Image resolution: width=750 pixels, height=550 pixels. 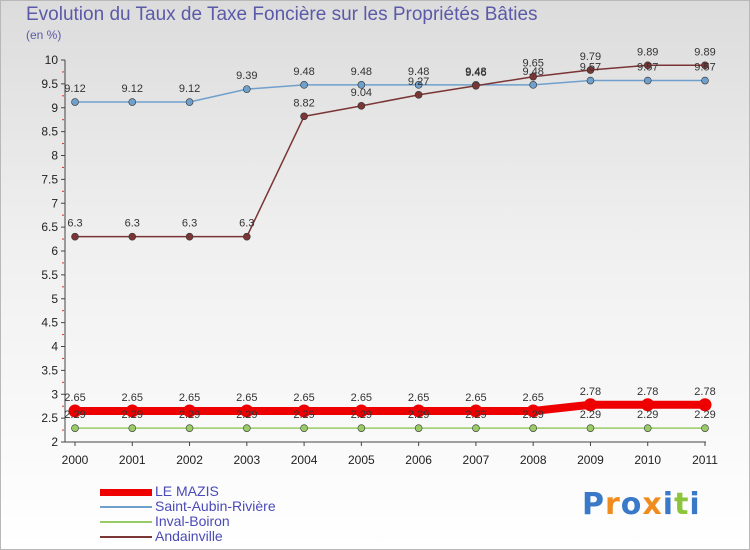 What do you see at coordinates (215, 506) in the screenshot?
I see `legend-label: Saint-Aubin-Rivière` at bounding box center [215, 506].